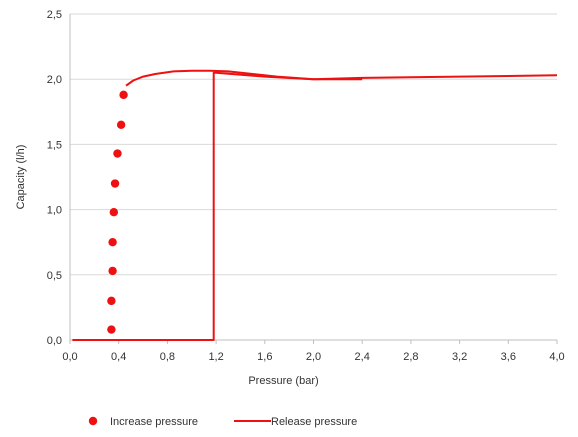 Image resolution: width=578 pixels, height=437 pixels. Describe the element at coordinates (264, 357) in the screenshot. I see `x-tick-label: 1,6` at that location.